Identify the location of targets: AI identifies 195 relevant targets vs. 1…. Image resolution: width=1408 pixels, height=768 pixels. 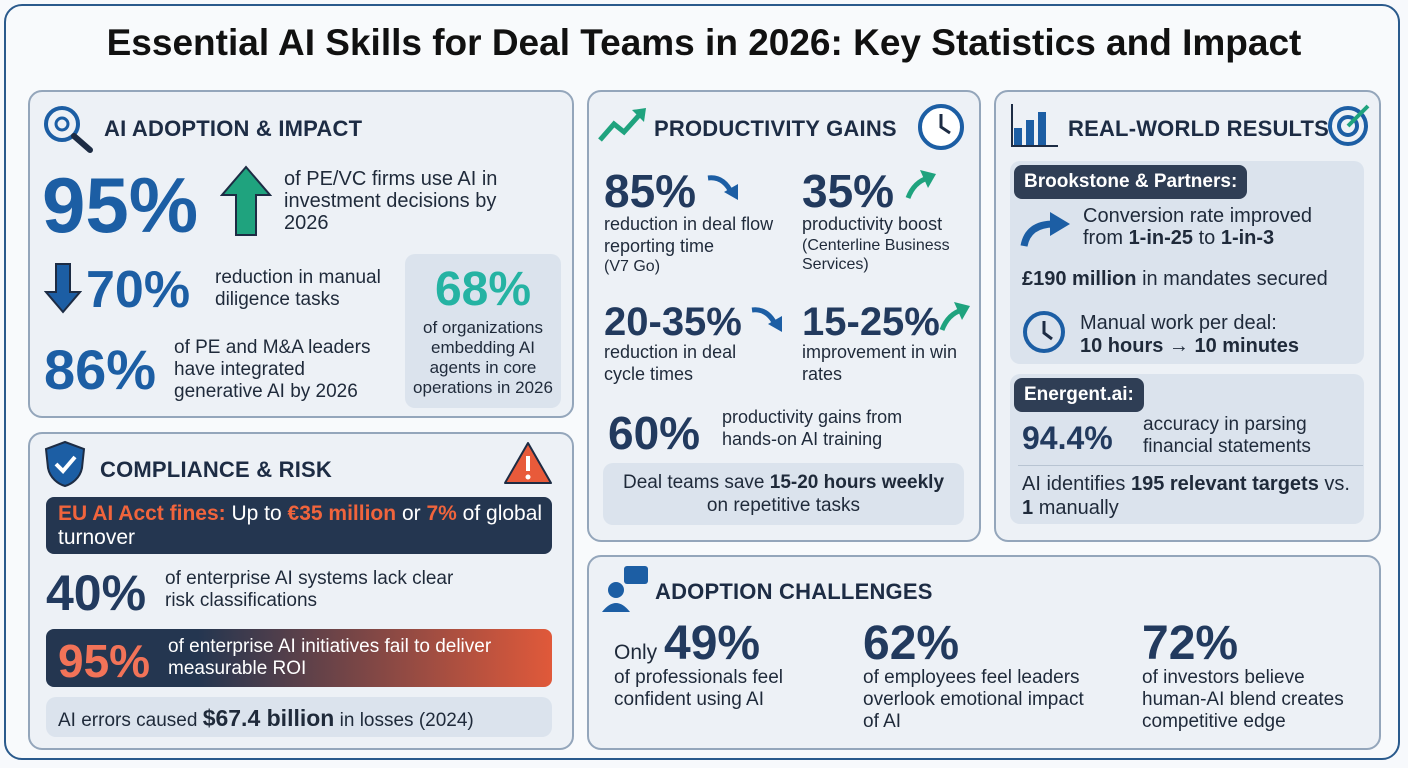
(1192, 496).